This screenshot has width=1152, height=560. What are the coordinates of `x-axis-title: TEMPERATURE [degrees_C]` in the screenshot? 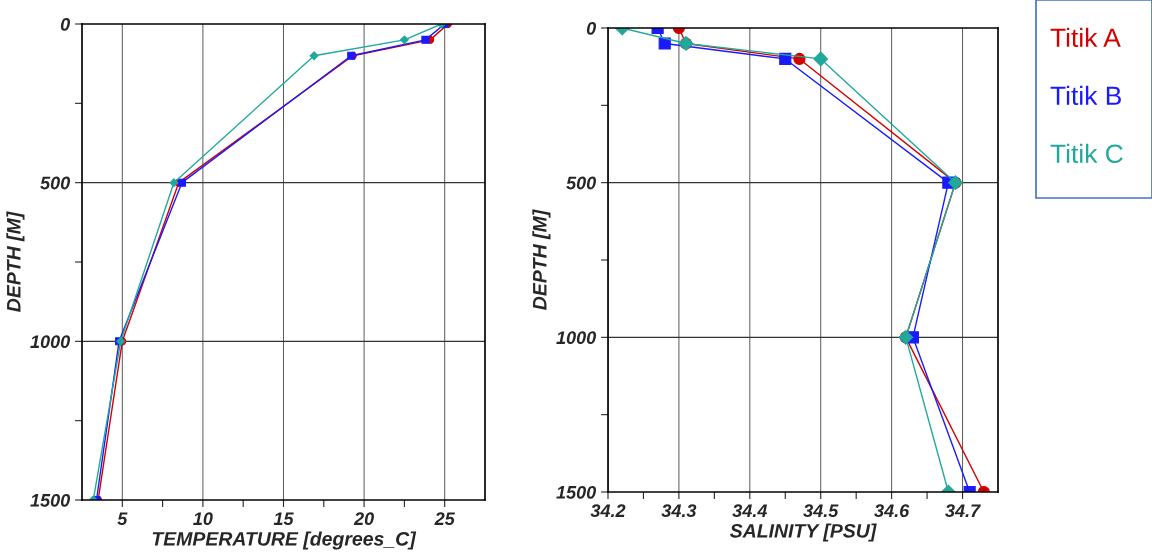 It's located at (284, 540).